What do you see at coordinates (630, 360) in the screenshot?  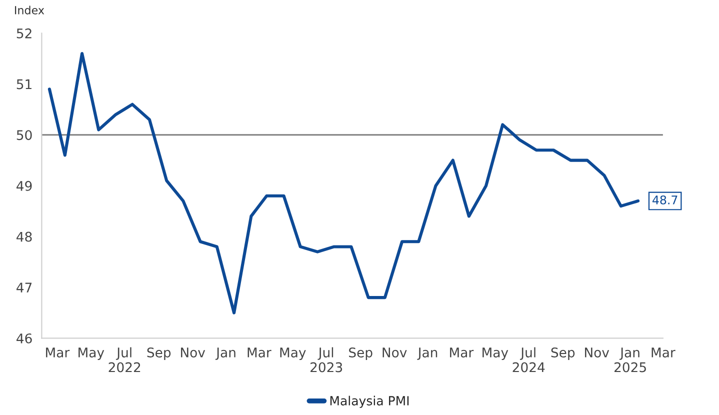 I see `x-tick-label: Jan 2025` at bounding box center [630, 360].